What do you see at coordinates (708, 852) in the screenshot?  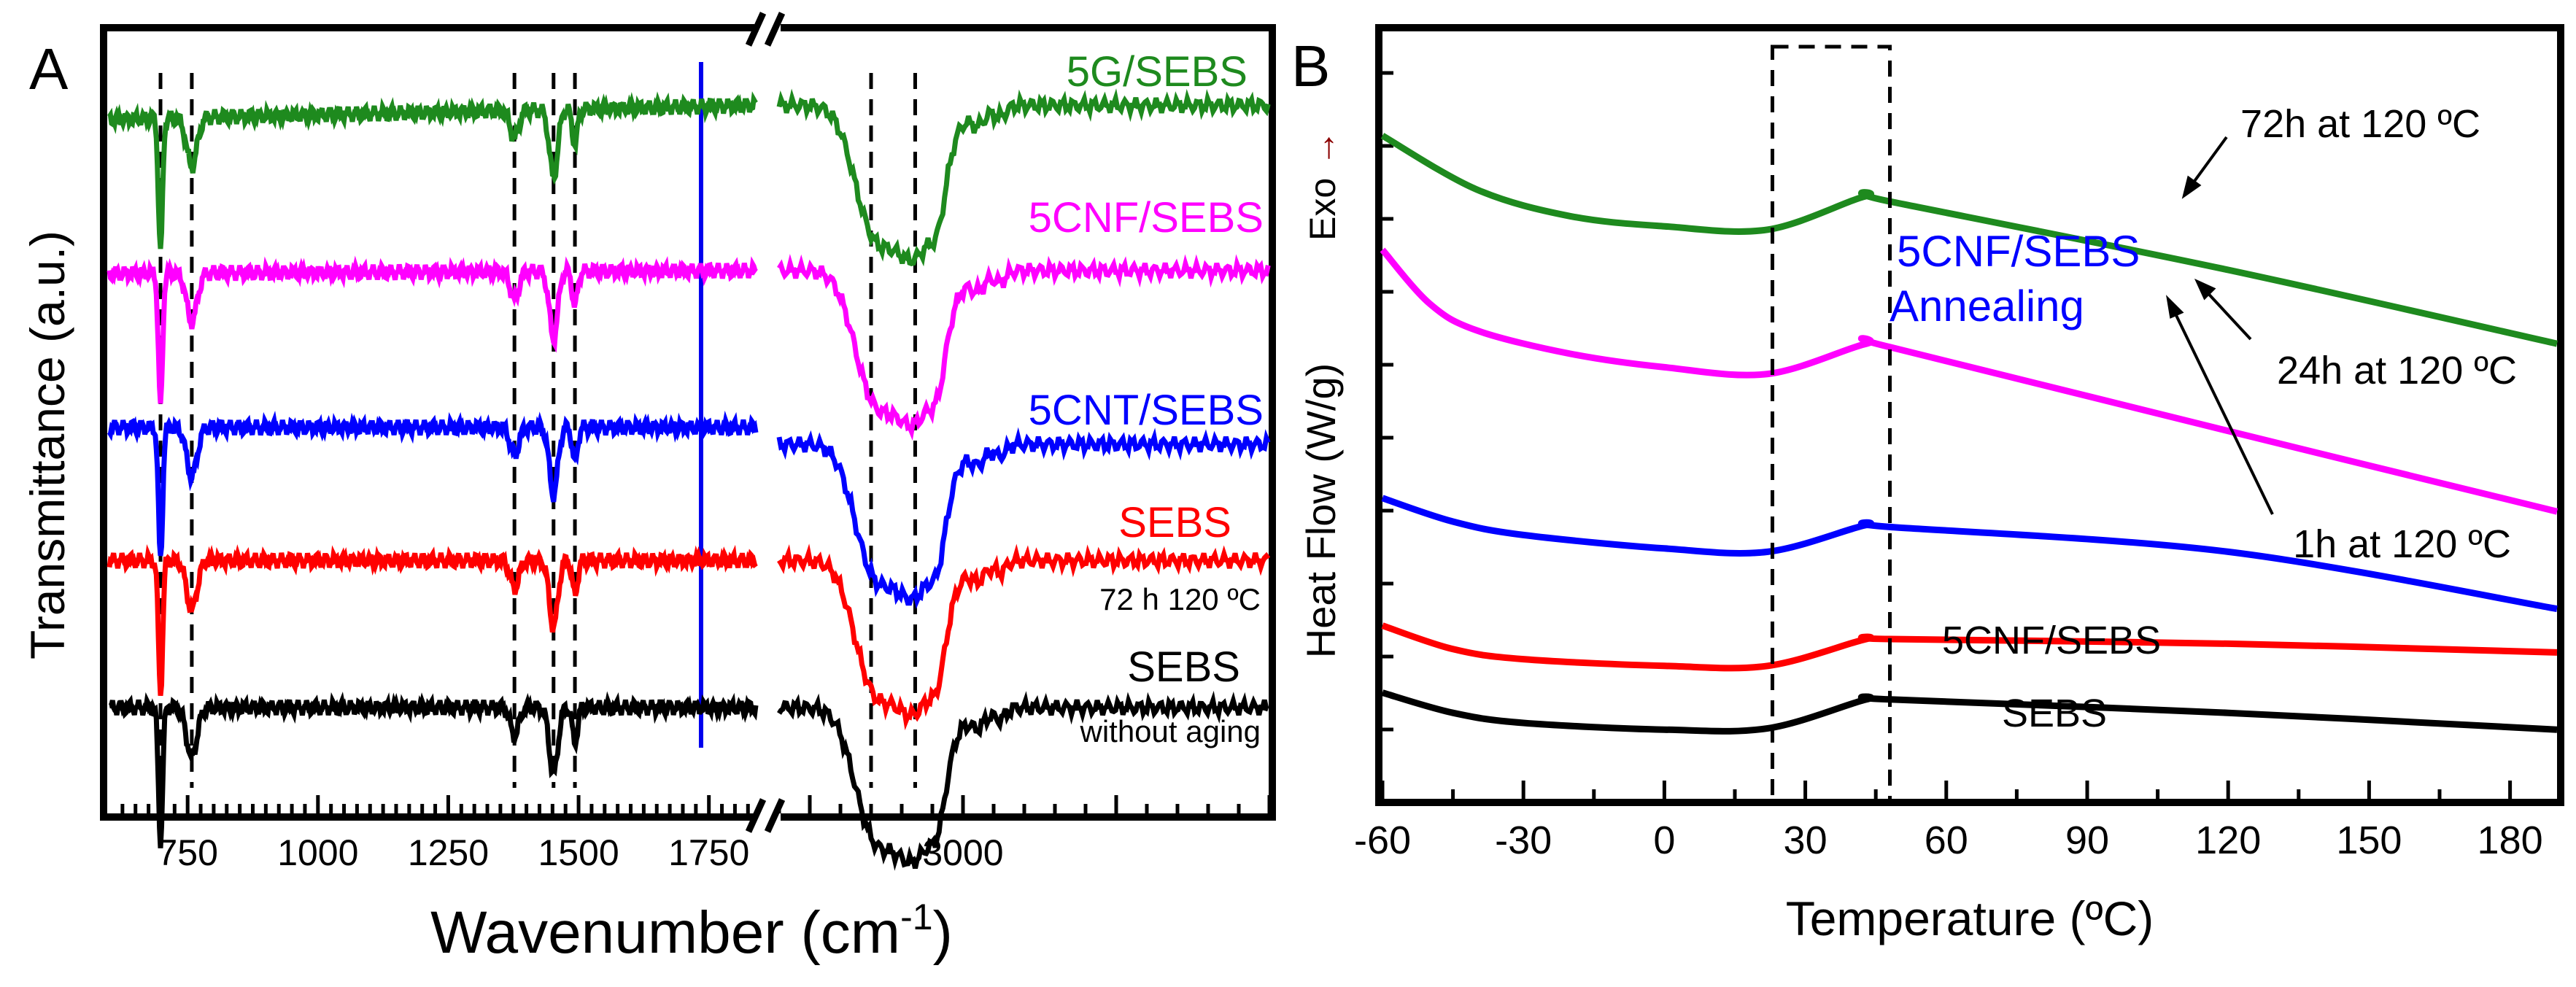 I see `x-tick-label: 1750` at bounding box center [708, 852].